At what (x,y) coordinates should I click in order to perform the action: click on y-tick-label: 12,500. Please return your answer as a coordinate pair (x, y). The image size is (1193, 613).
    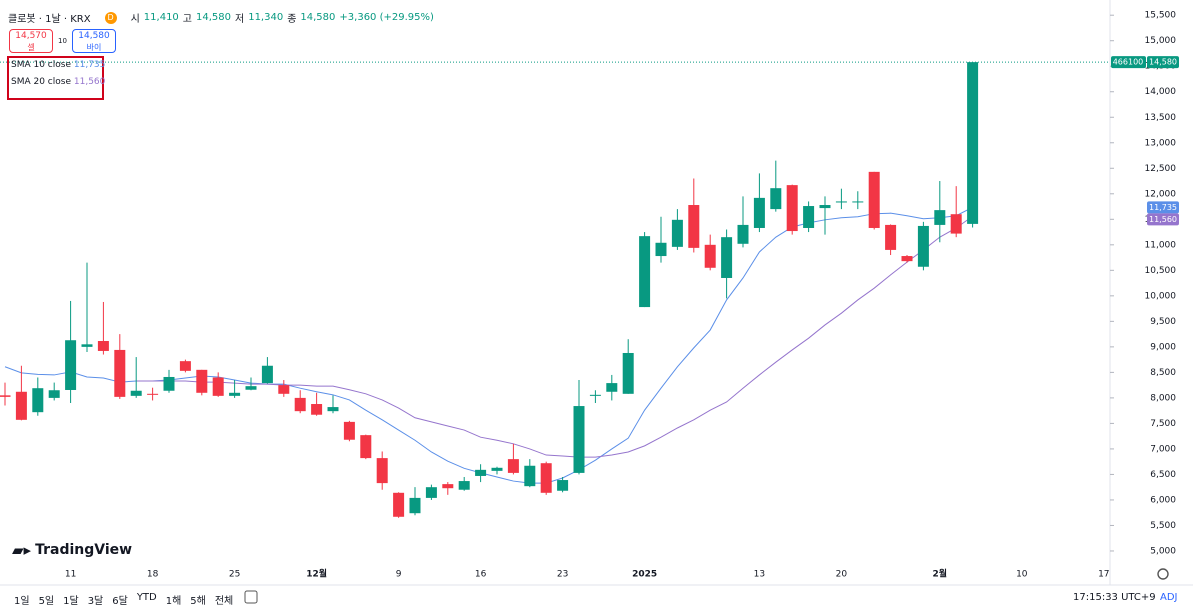
    Looking at the image, I should click on (1161, 169).